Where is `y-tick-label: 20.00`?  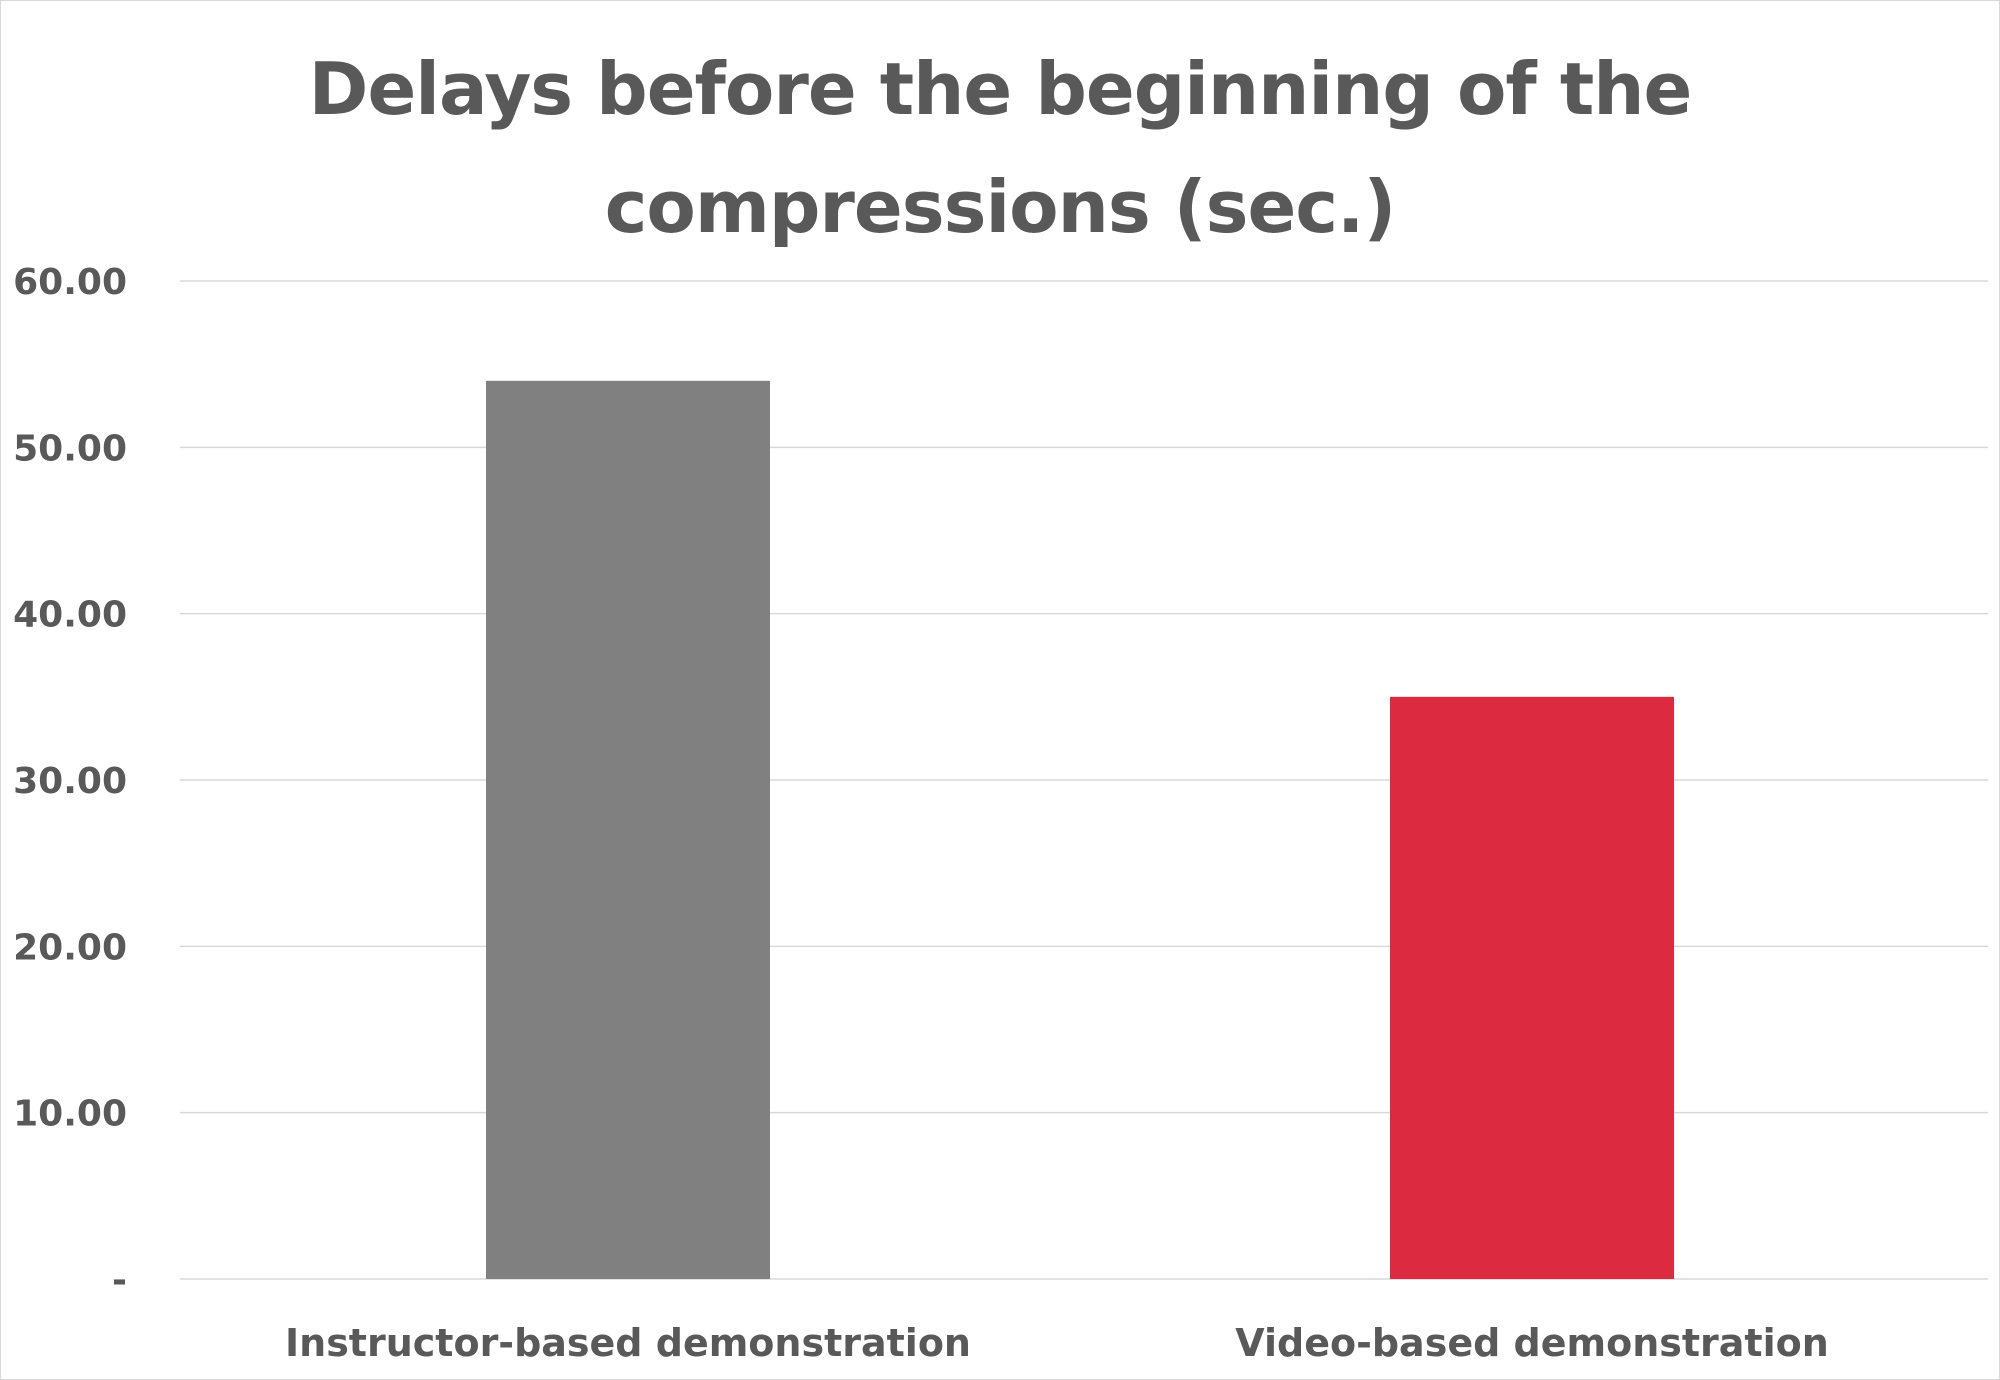
y-tick-label: 20.00 is located at coordinates (70, 947).